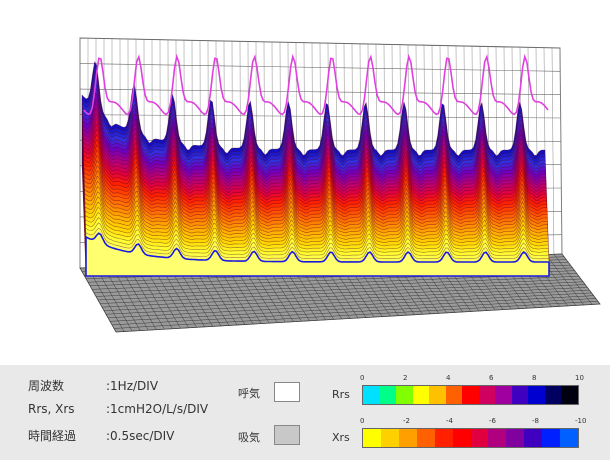 This screenshot has height=460, width=610. Describe the element at coordinates (362, 421) in the screenshot. I see `xrs-tick: 0` at that location.